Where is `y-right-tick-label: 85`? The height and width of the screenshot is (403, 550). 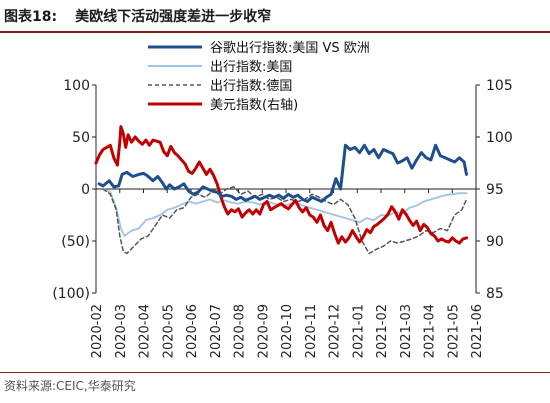 y-right-tick-label: 85 is located at coordinates (495, 294).